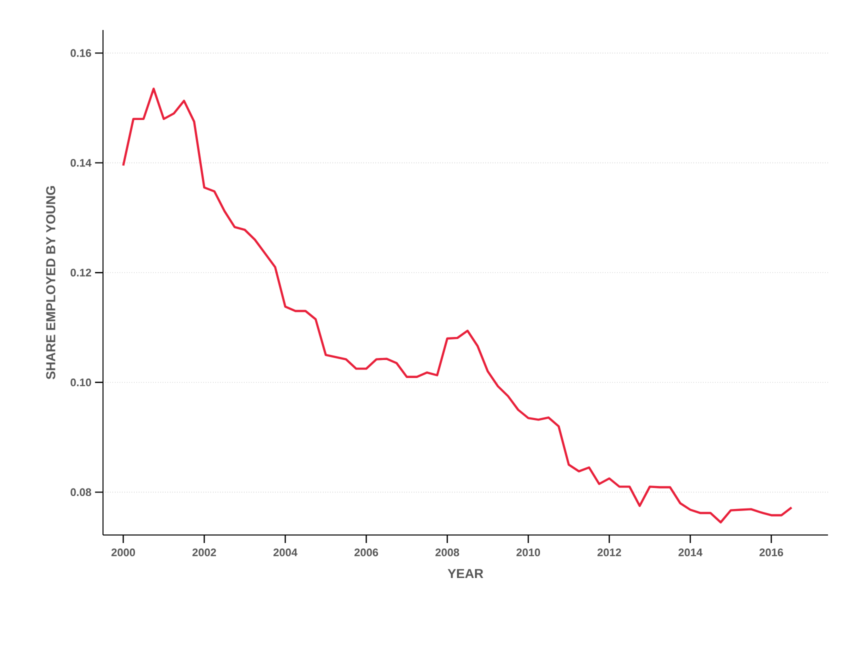 This screenshot has width=867, height=650. Describe the element at coordinates (81, 162) in the screenshot. I see `y-tick-label: 0.14` at that location.